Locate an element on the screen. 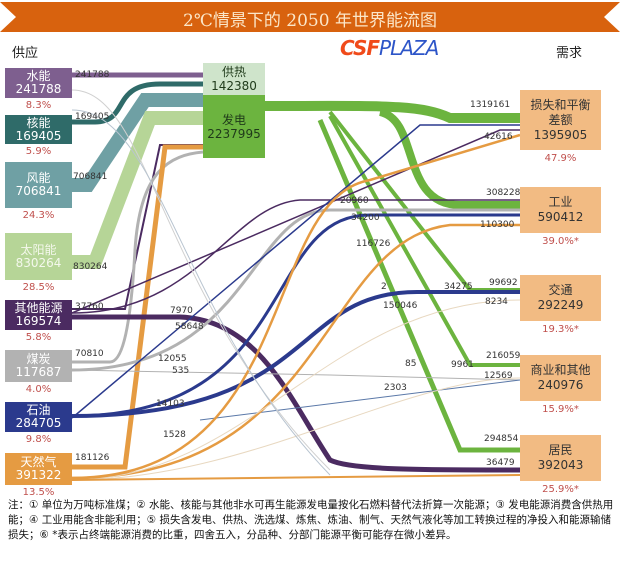 This screenshot has height=566, width=620. flow-label: 85 is located at coordinates (411, 364).